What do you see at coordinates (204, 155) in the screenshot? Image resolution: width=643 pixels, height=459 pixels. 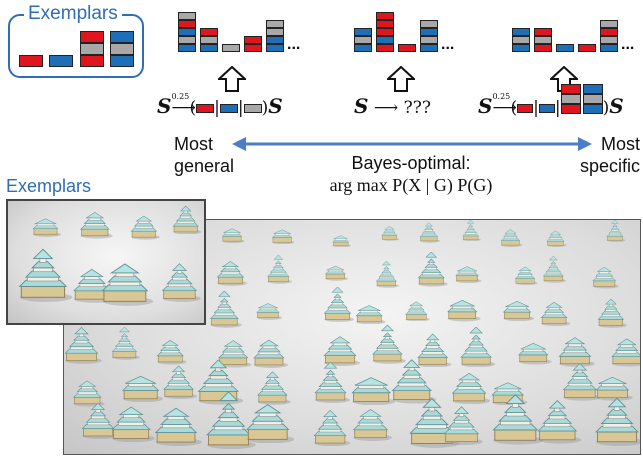 I see `most-general-label: Most general` at bounding box center [204, 155].